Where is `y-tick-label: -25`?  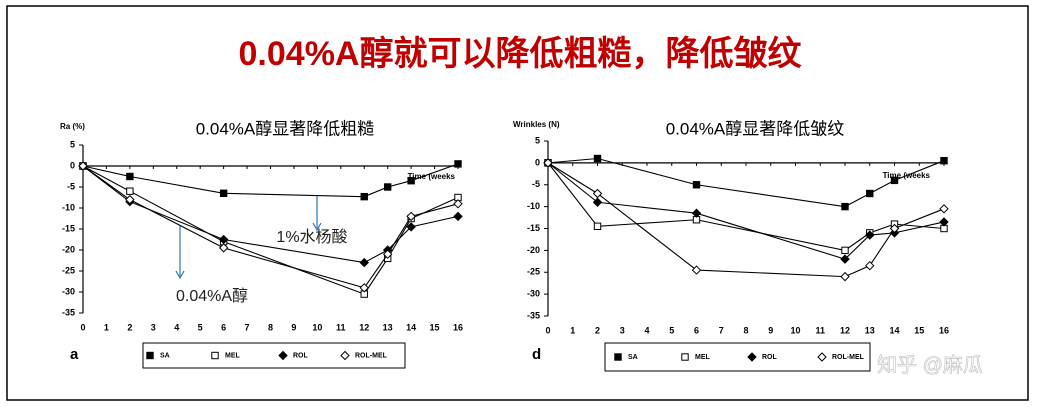
y-tick-label: -25 is located at coordinates (68, 270).